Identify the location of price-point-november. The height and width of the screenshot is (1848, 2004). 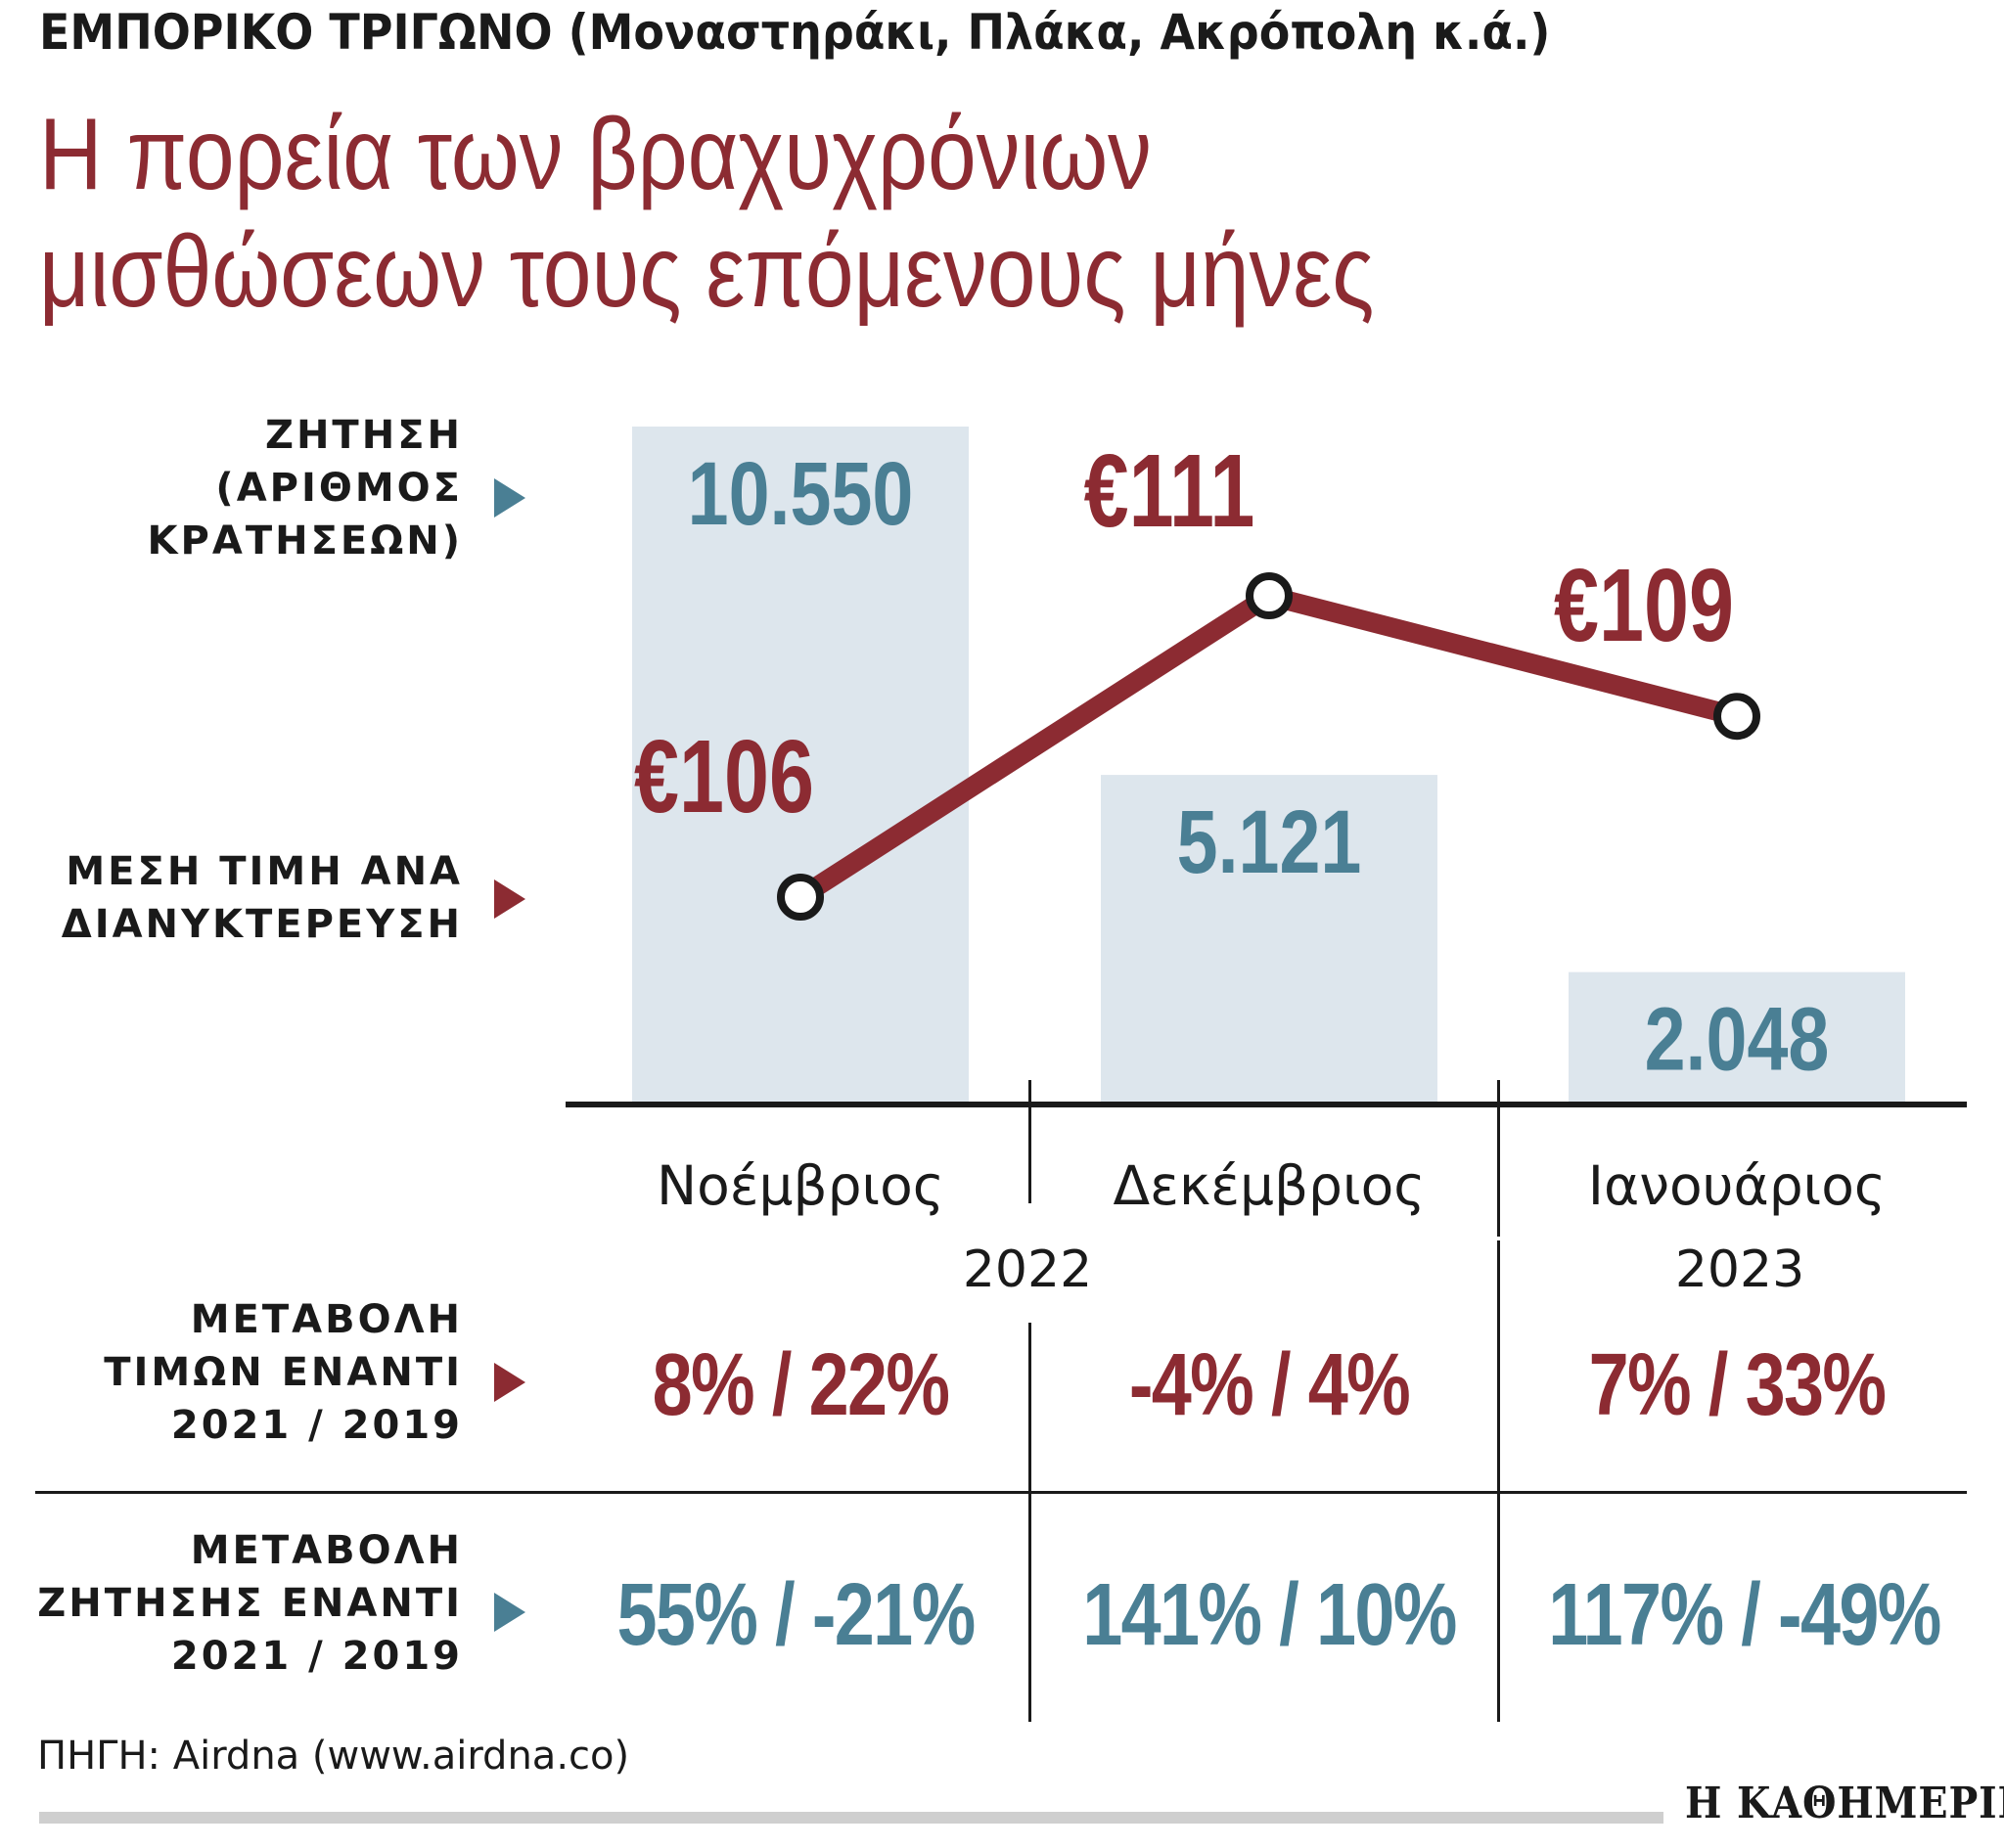
(800, 897).